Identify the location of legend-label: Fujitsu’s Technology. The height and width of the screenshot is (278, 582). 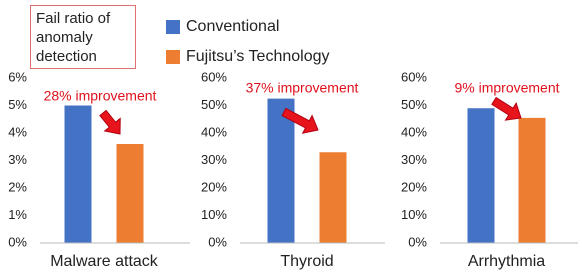
(258, 56).